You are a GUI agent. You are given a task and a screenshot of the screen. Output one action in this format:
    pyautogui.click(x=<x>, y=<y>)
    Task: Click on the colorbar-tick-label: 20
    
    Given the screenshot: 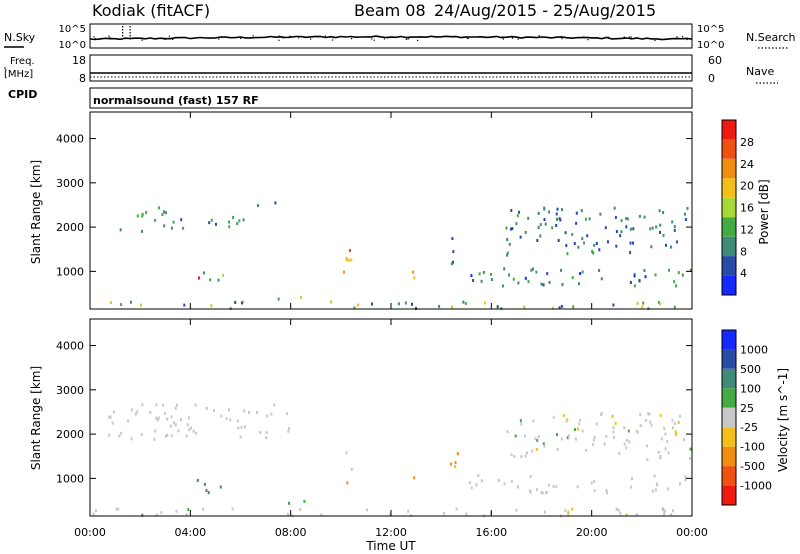 What is the action you would take?
    pyautogui.click(x=747, y=186)
    